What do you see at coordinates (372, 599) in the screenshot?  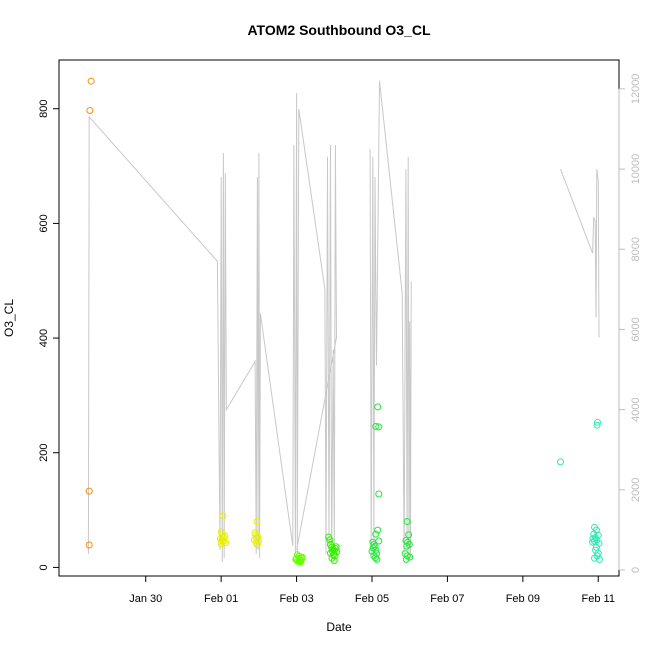 I see `x-tick-label-3: Feb 05` at bounding box center [372, 599].